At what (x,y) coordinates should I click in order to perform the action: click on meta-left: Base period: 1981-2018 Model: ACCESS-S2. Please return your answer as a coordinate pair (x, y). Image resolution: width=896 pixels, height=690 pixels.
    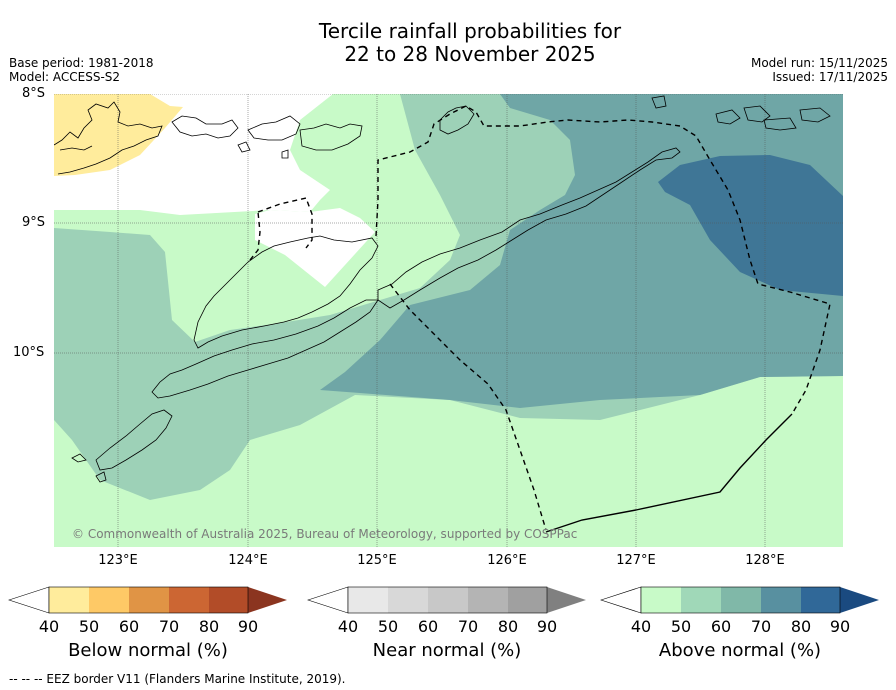
    Looking at the image, I should click on (81, 70).